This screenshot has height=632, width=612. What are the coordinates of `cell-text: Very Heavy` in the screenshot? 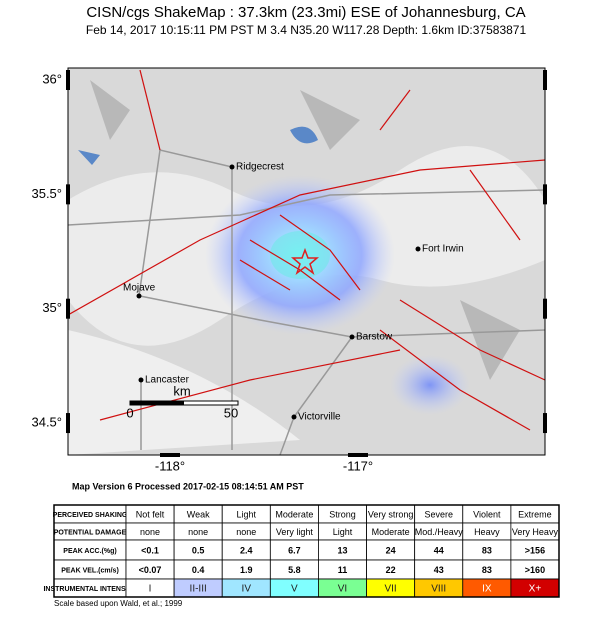 It's located at (535, 532).